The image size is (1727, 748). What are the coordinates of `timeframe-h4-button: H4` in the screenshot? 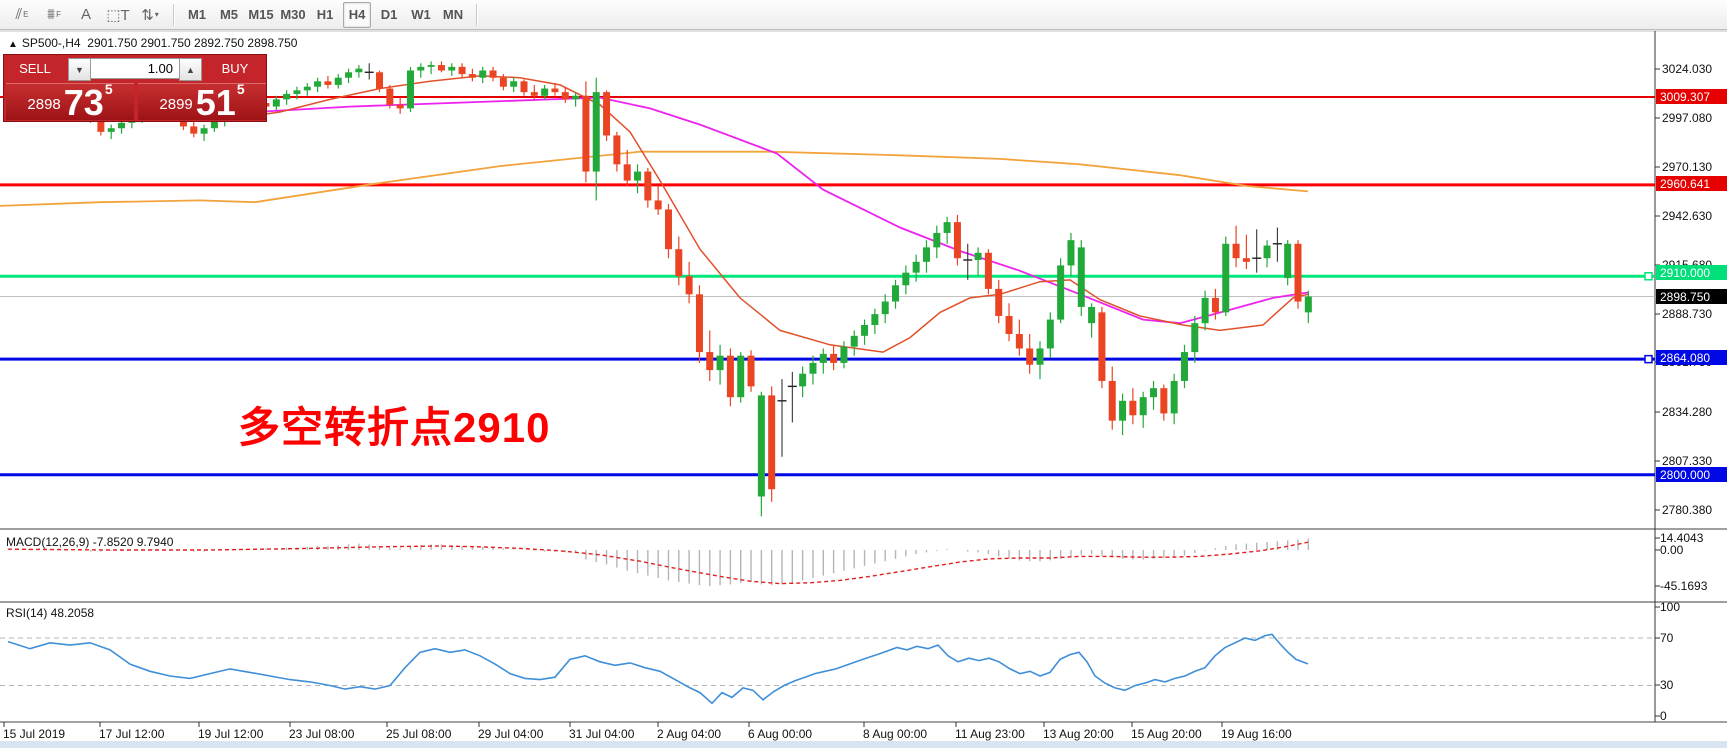 It's located at (357, 14).